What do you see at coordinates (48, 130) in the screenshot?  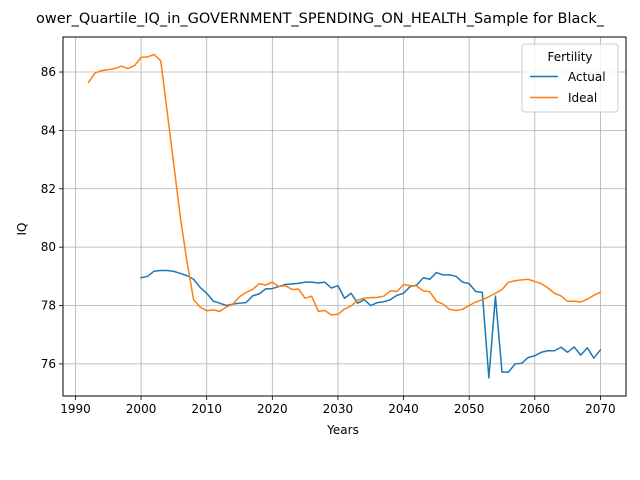 I see `y-tick-label: 84` at bounding box center [48, 130].